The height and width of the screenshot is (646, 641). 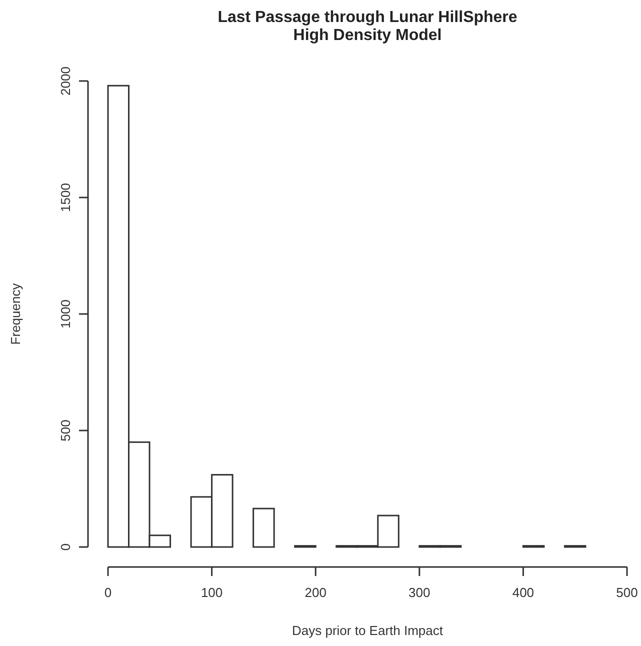 I want to click on x-tick-label: 0, so click(x=108, y=592).